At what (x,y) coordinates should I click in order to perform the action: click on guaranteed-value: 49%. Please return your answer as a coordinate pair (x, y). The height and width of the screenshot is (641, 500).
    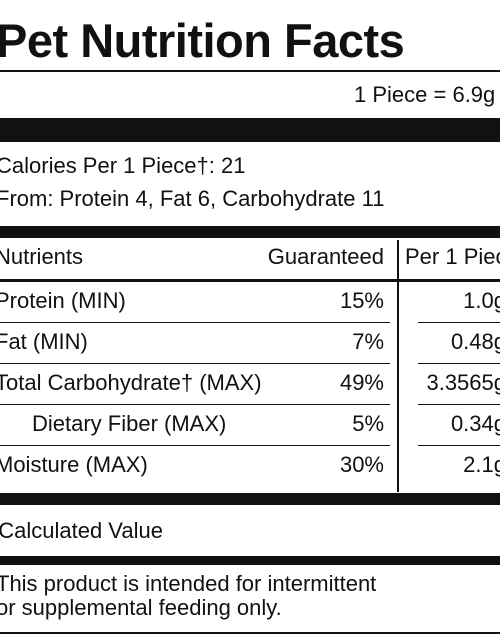
    Looking at the image, I should click on (361, 382).